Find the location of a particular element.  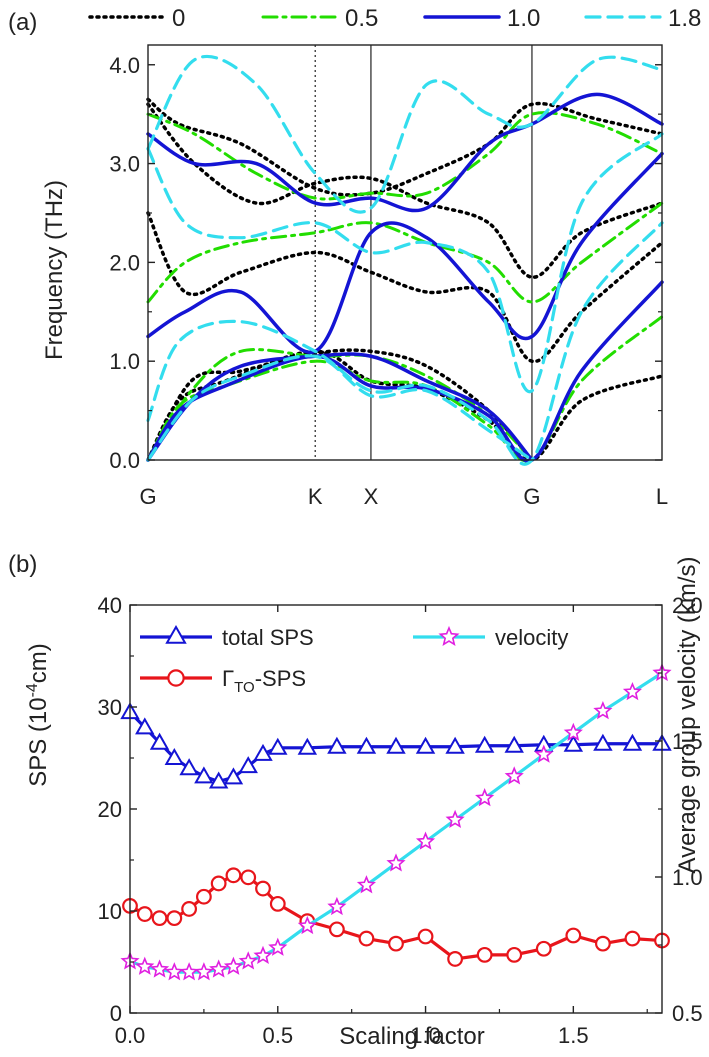

y2-tick-label: 2.0 is located at coordinates (687, 605).